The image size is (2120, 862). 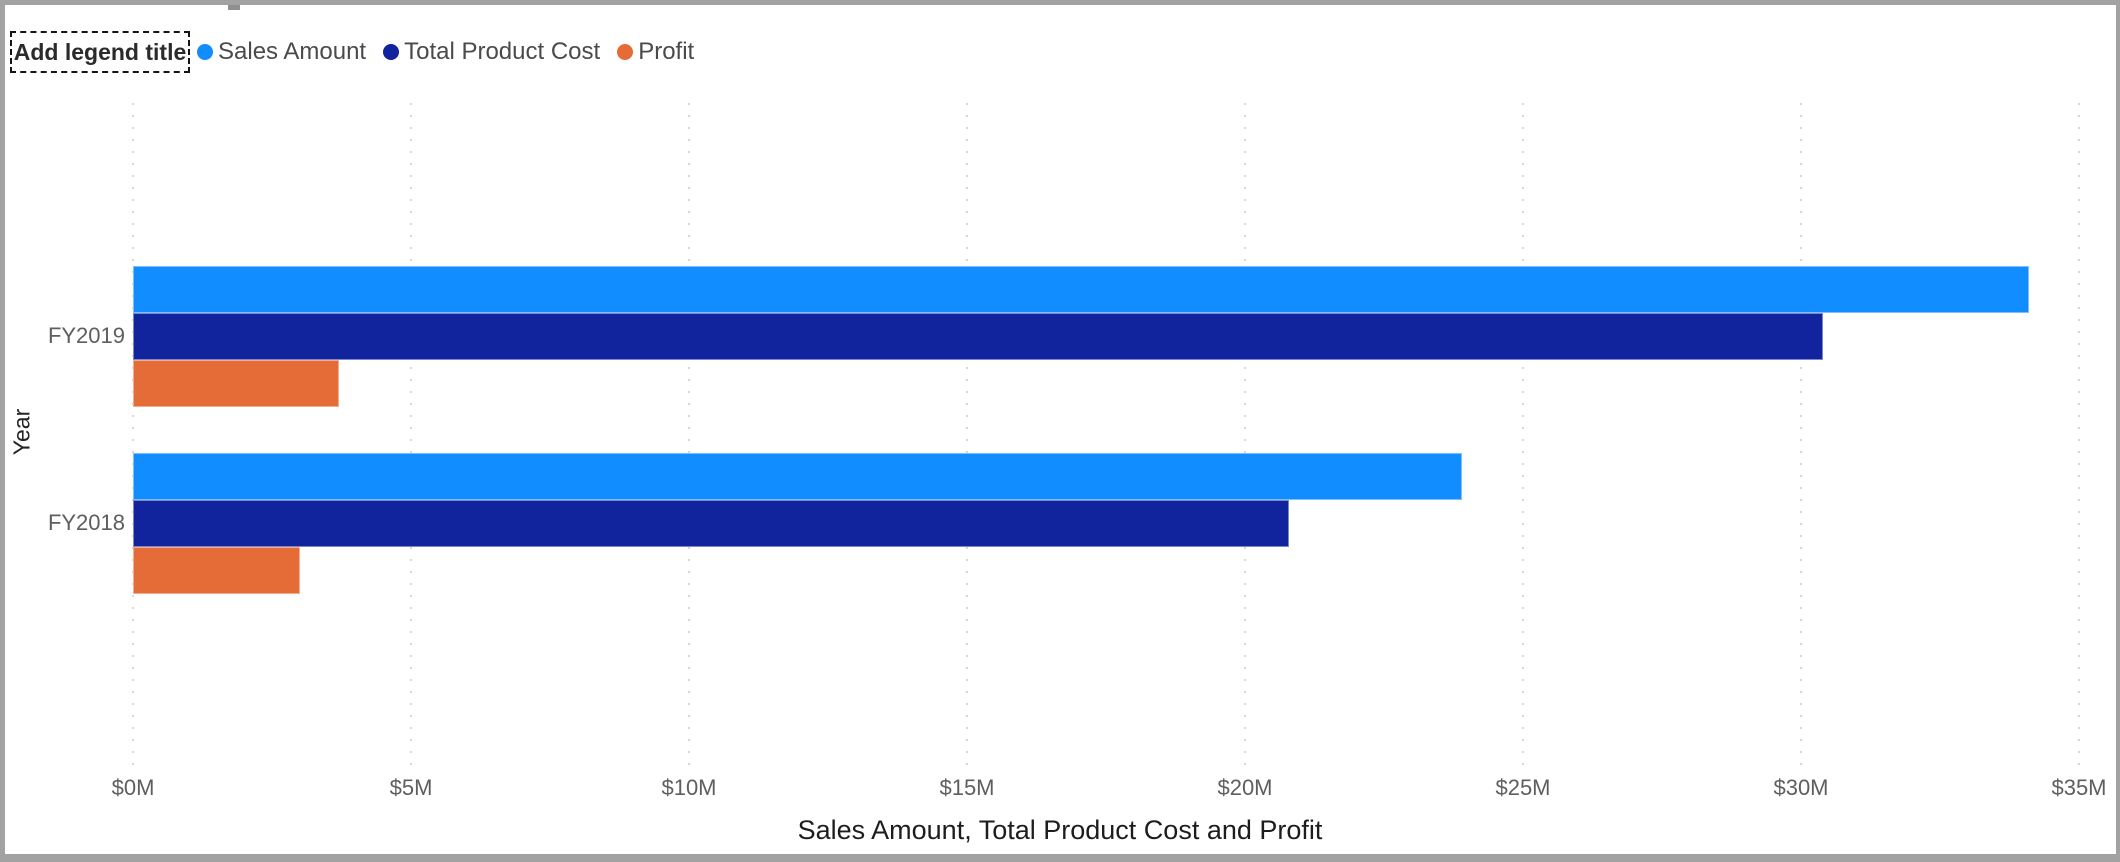 I want to click on bar-fy2018-sales-amount, so click(x=797, y=476).